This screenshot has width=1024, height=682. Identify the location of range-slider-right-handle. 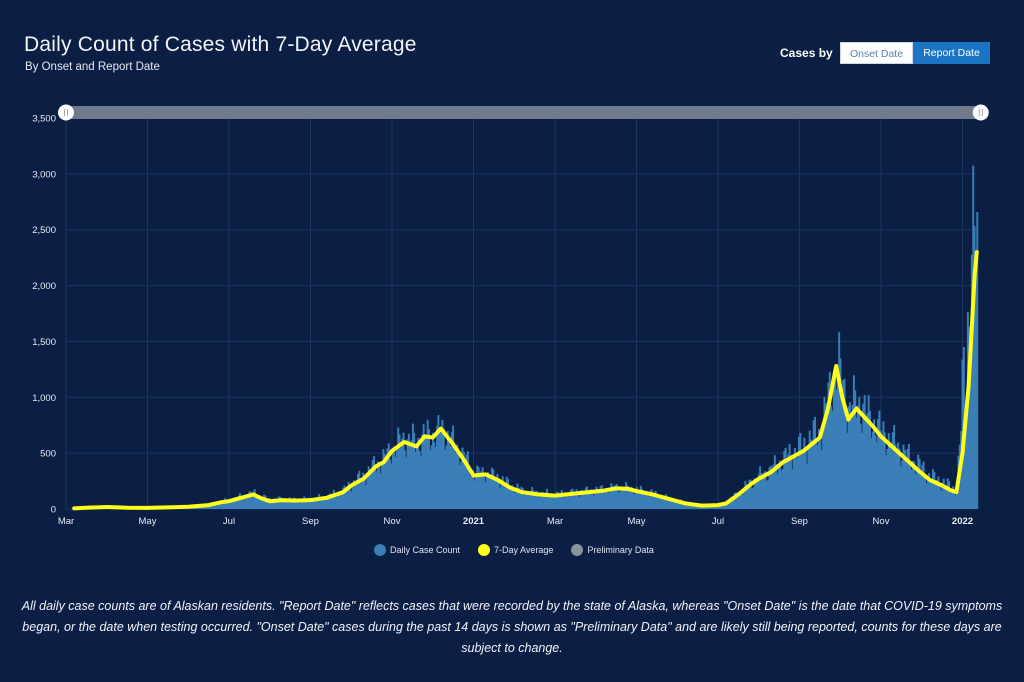
(980, 112).